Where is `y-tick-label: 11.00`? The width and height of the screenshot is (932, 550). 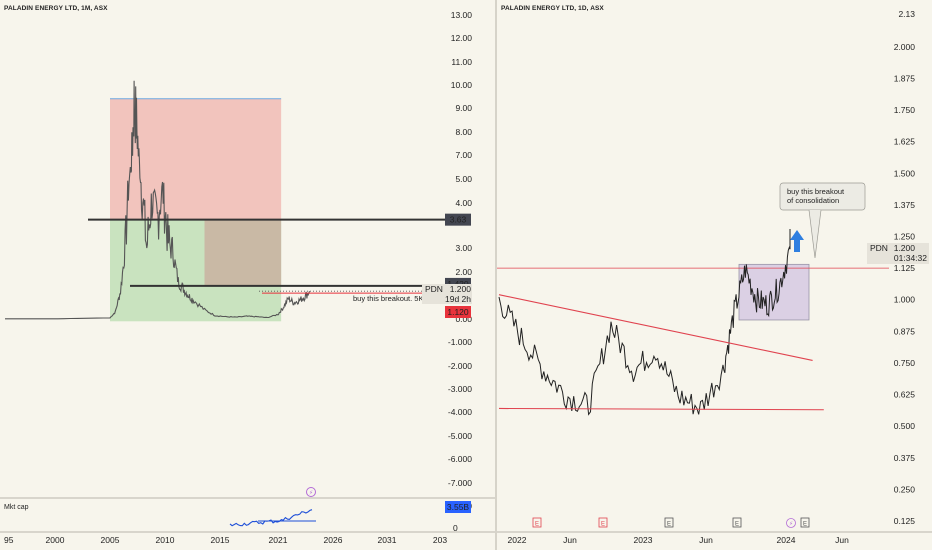
y-tick-label: 11.00 is located at coordinates (461, 62).